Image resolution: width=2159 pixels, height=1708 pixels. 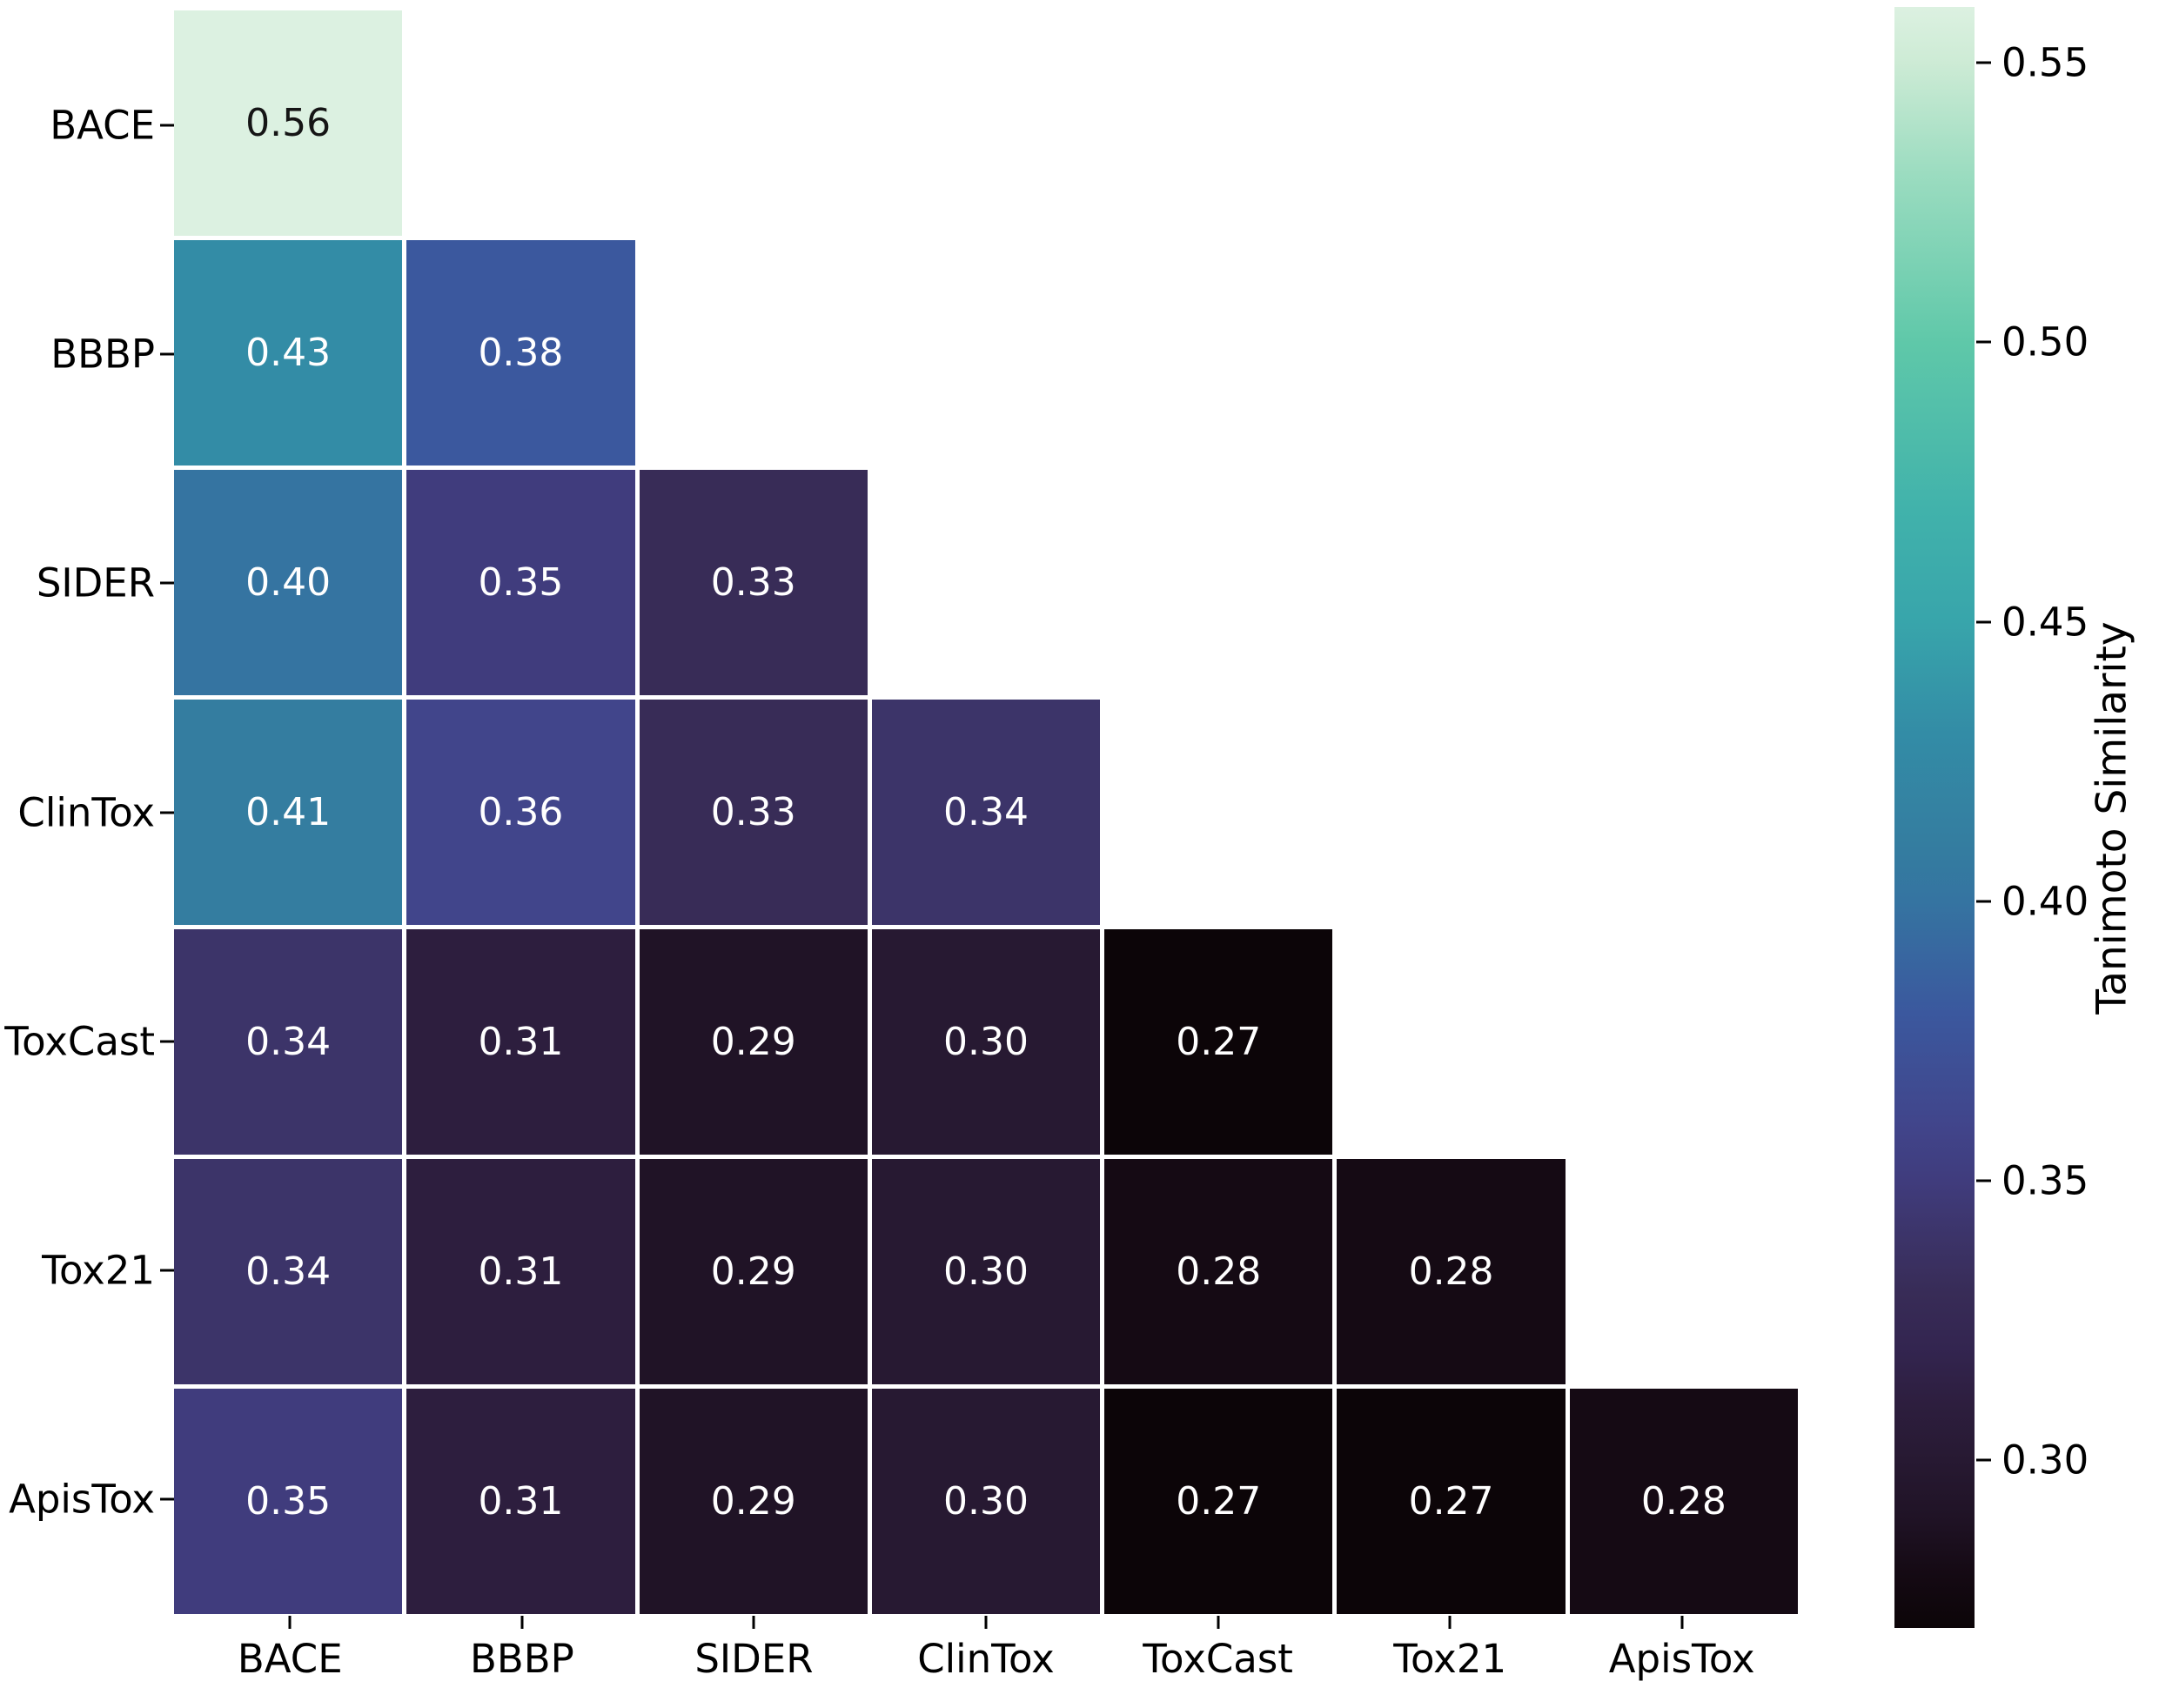 I want to click on heatmap-cell-BBBP-BBBP: 0.38, so click(x=520, y=353).